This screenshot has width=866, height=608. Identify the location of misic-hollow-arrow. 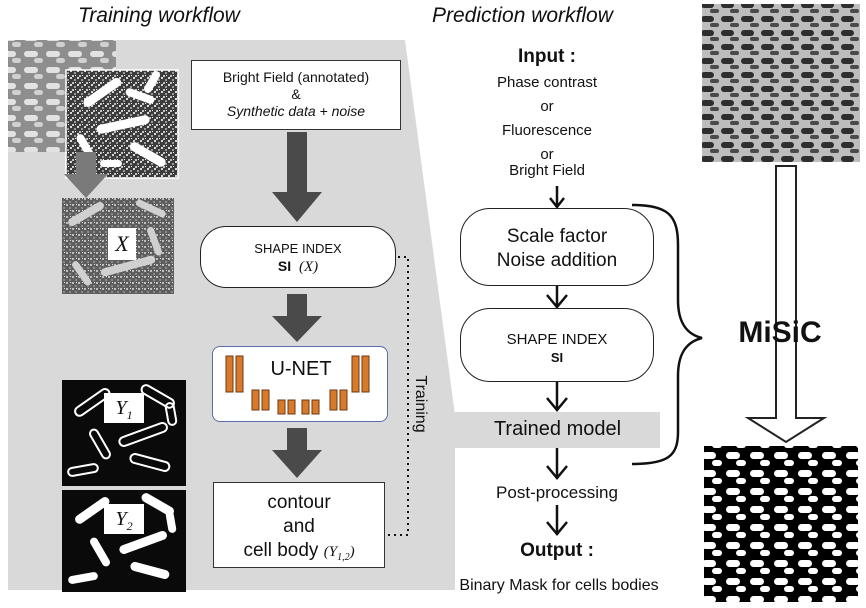
(786, 304).